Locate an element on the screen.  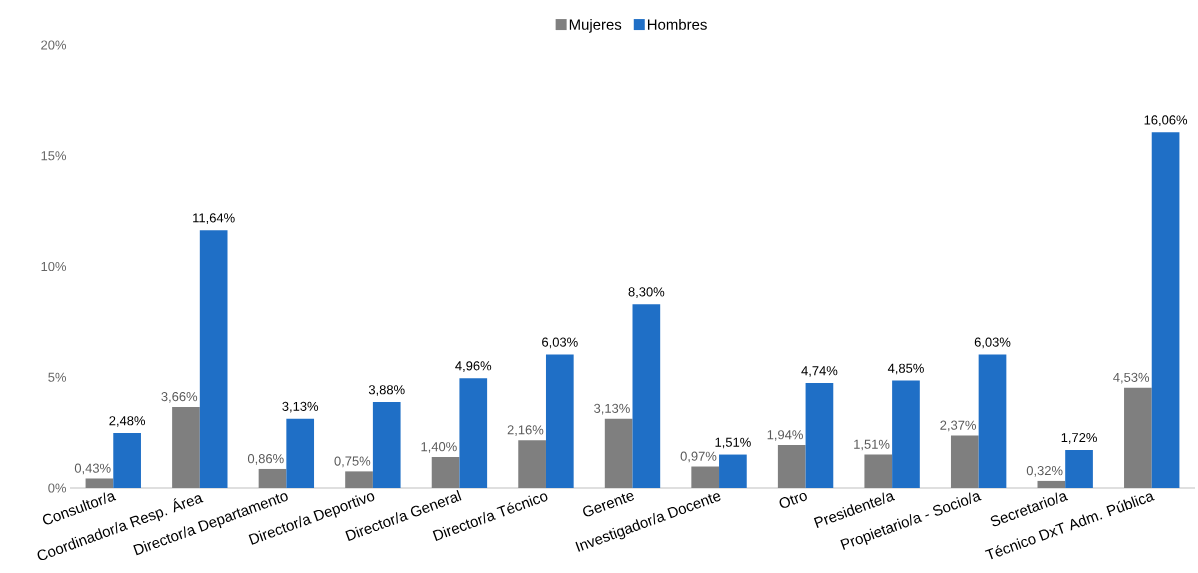
data-label: 1,94% is located at coordinates (785, 435).